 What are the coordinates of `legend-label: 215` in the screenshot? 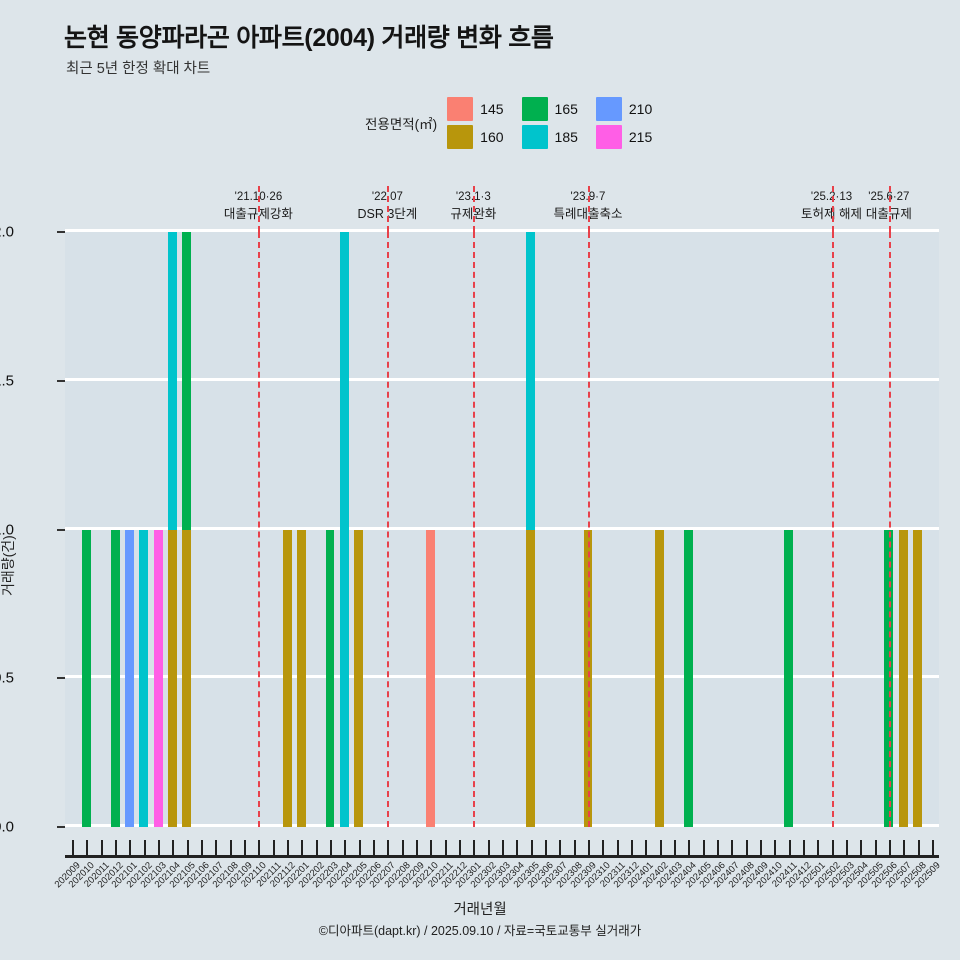 It's located at (640, 137).